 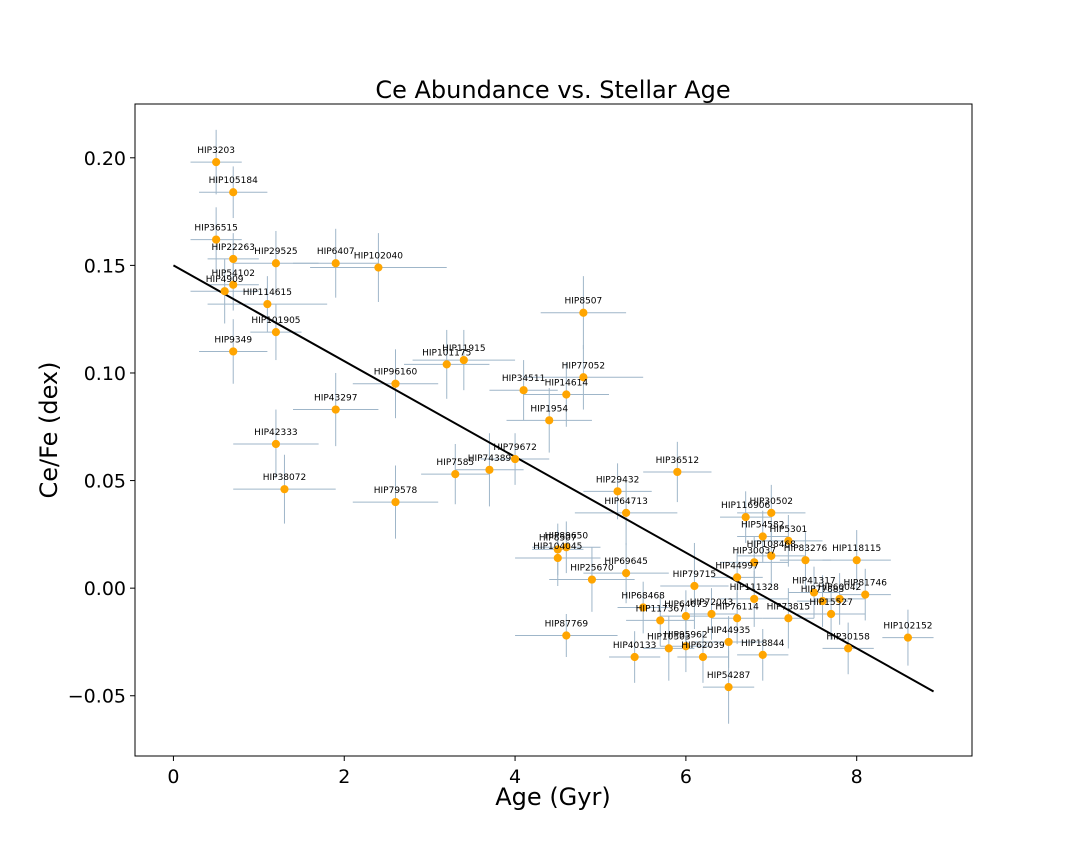 I want to click on point-label: HIP42333, so click(x=275, y=433).